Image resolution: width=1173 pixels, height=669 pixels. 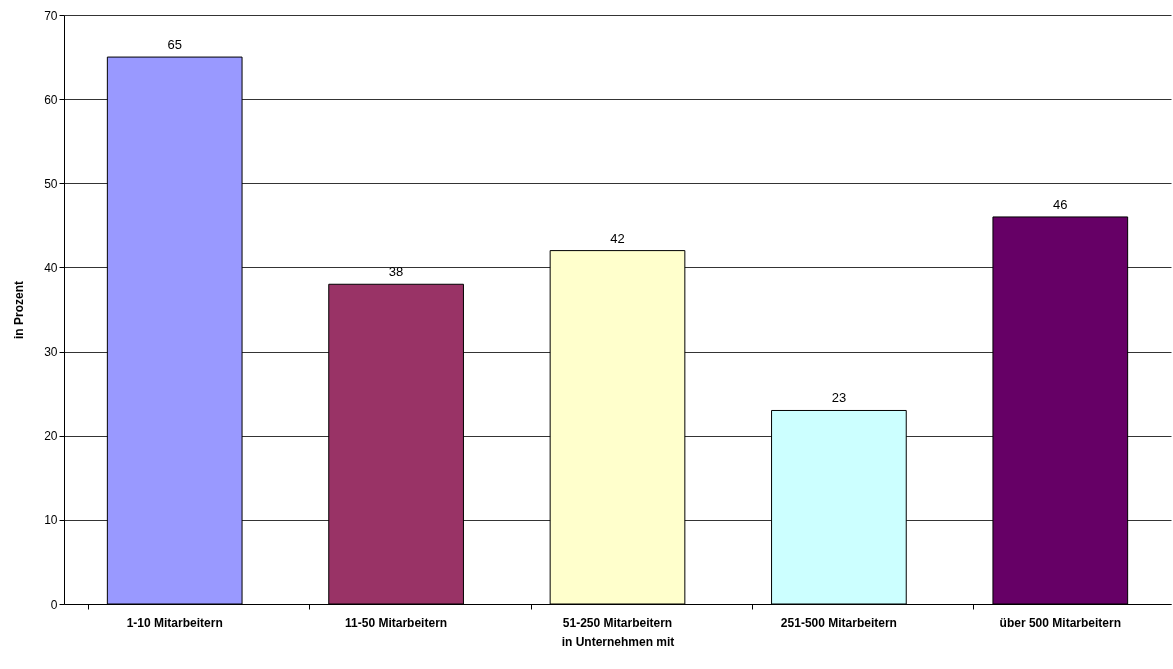 I want to click on data-label: 42, so click(x=617, y=238).